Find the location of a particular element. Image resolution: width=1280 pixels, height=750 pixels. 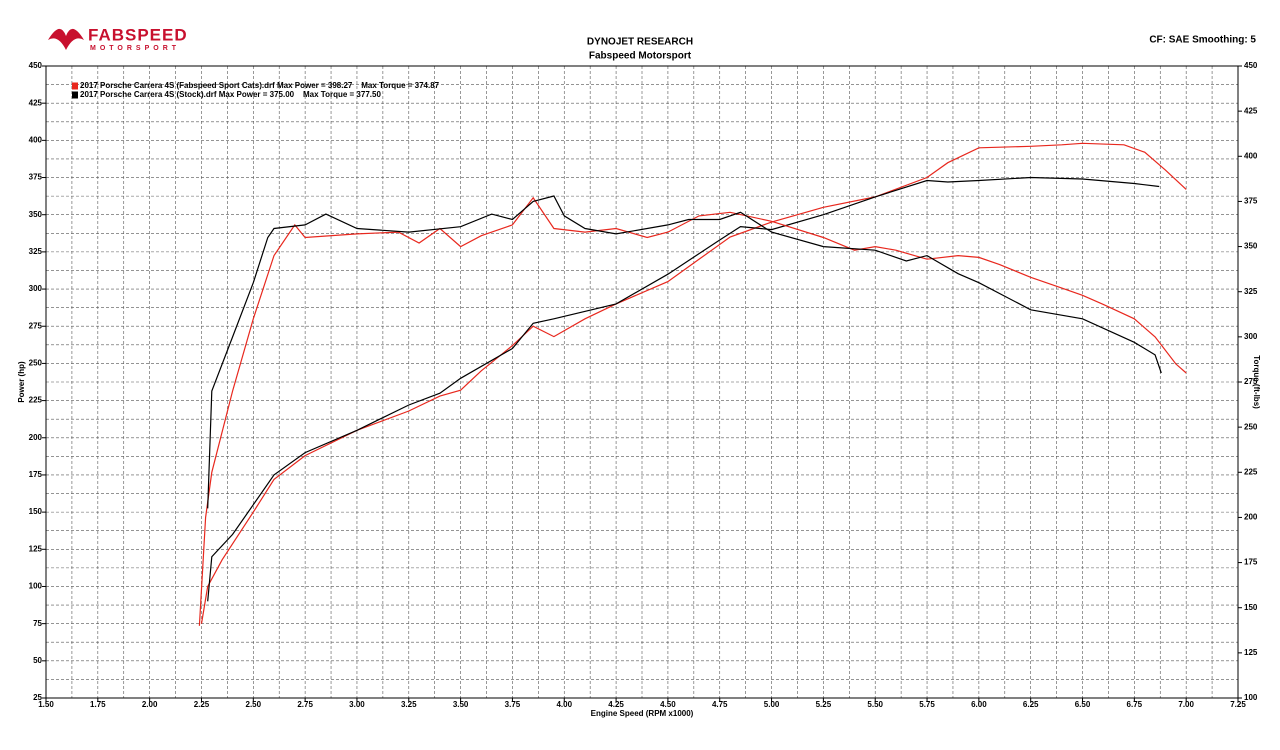

brand-sub: MOTORSPORT is located at coordinates (135, 48).